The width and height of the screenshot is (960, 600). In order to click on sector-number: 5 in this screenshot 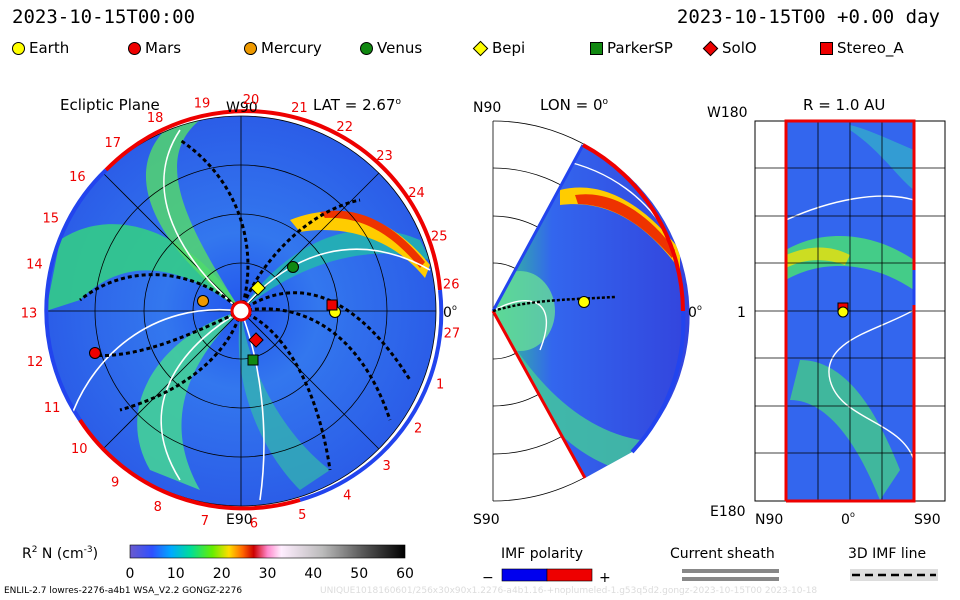, I will do `click(302, 515)`.